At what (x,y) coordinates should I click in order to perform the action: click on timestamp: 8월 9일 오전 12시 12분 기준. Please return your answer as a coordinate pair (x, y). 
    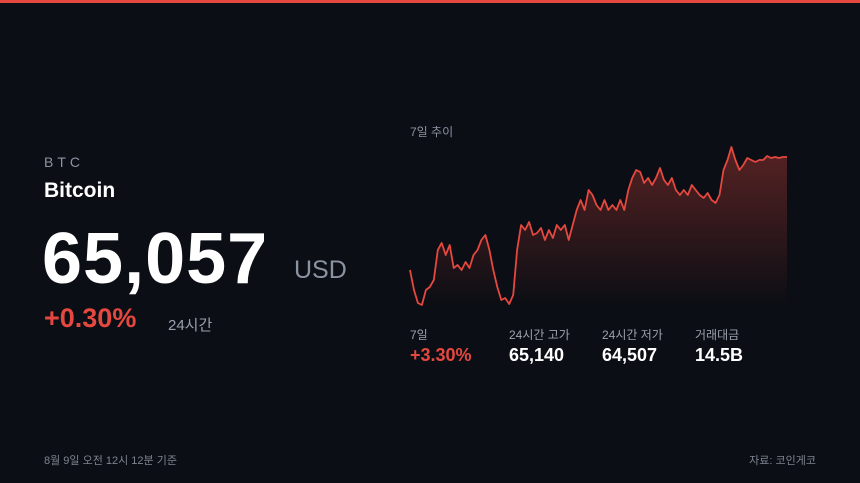
    Looking at the image, I should click on (110, 461).